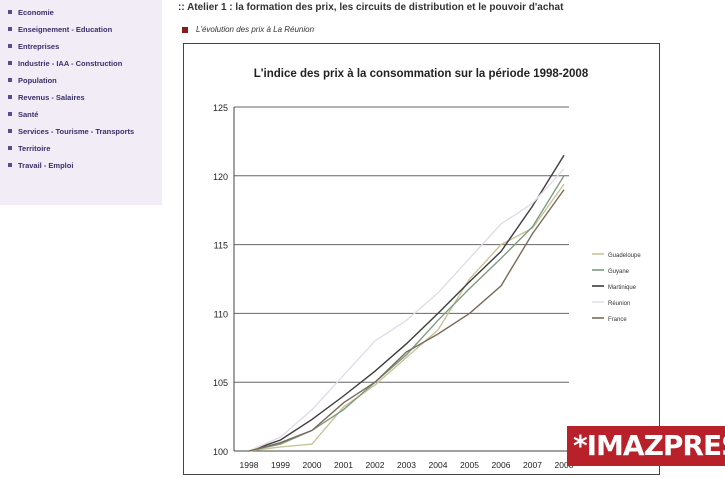 This screenshot has width=725, height=479. Describe the element at coordinates (220, 383) in the screenshot. I see `y-tick-label: 105` at that location.